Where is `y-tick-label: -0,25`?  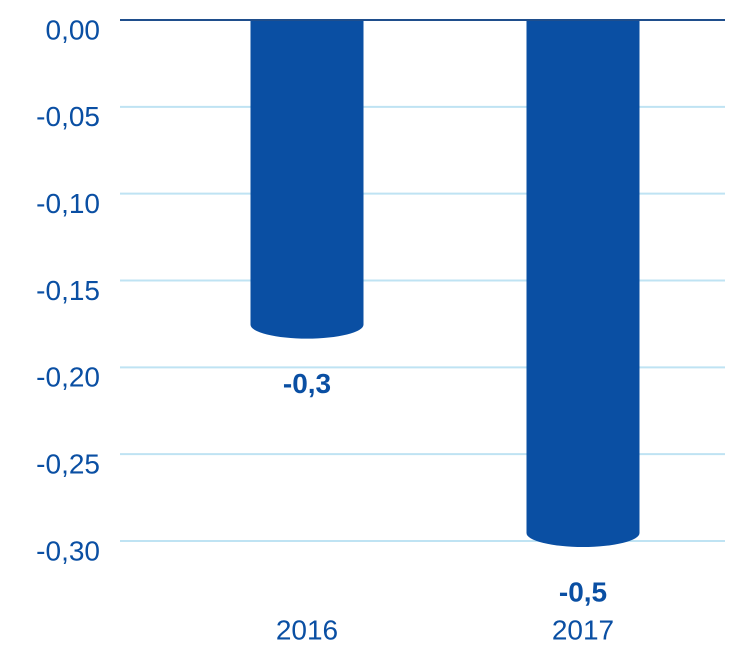
y-tick-label: -0,25 is located at coordinates (68, 464).